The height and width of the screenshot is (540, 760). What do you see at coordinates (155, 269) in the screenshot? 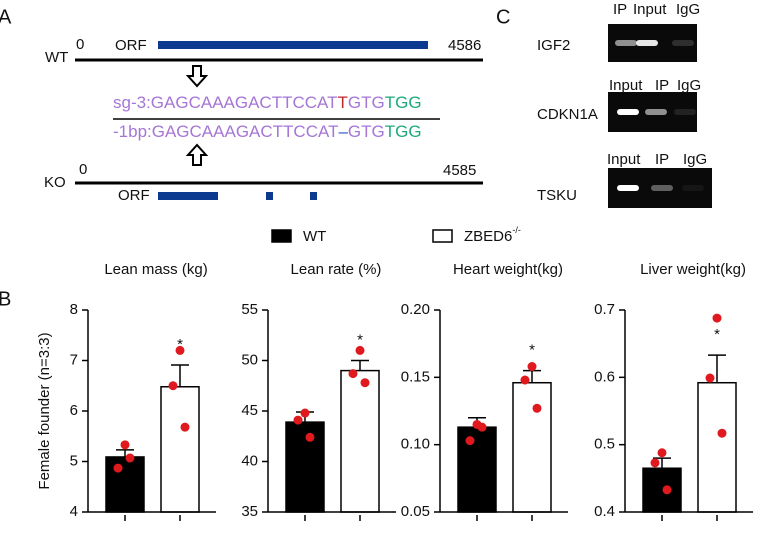
I see `chart-title: Lean mass (kg)` at bounding box center [155, 269].